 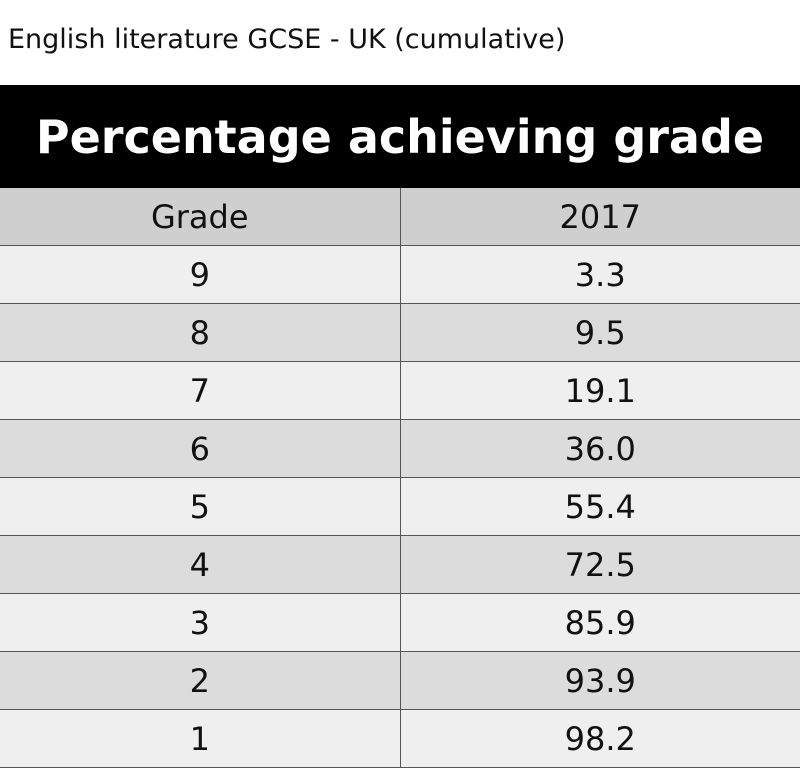 What do you see at coordinates (200, 564) in the screenshot?
I see `grade-cell: 4` at bounding box center [200, 564].